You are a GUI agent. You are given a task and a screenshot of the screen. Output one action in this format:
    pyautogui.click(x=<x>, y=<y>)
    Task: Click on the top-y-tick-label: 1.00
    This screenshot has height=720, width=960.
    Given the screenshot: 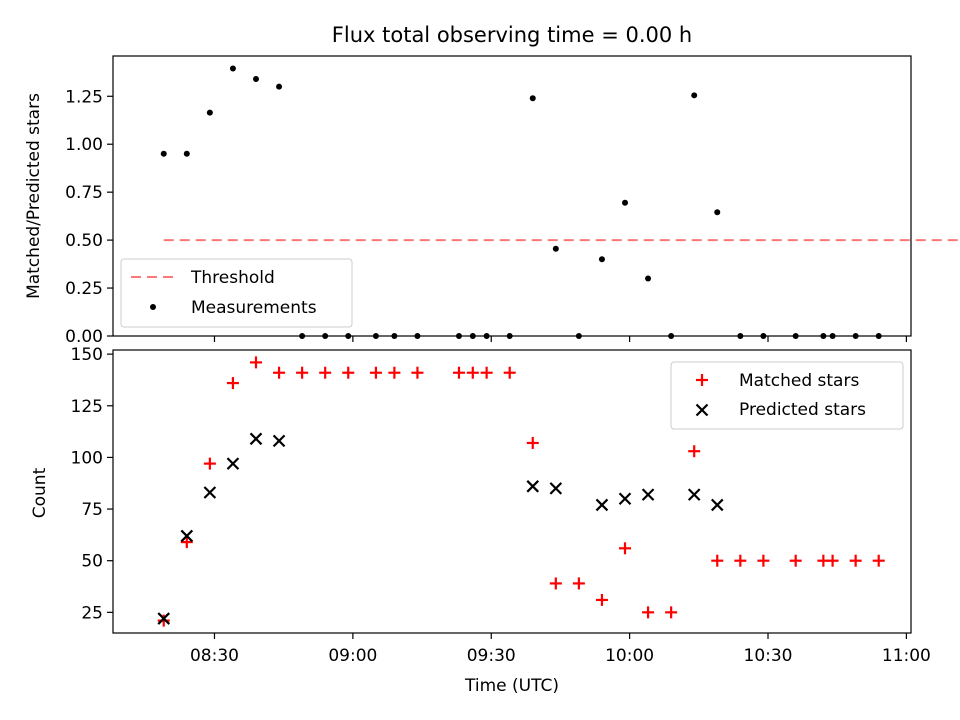 What is the action you would take?
    pyautogui.click(x=84, y=145)
    